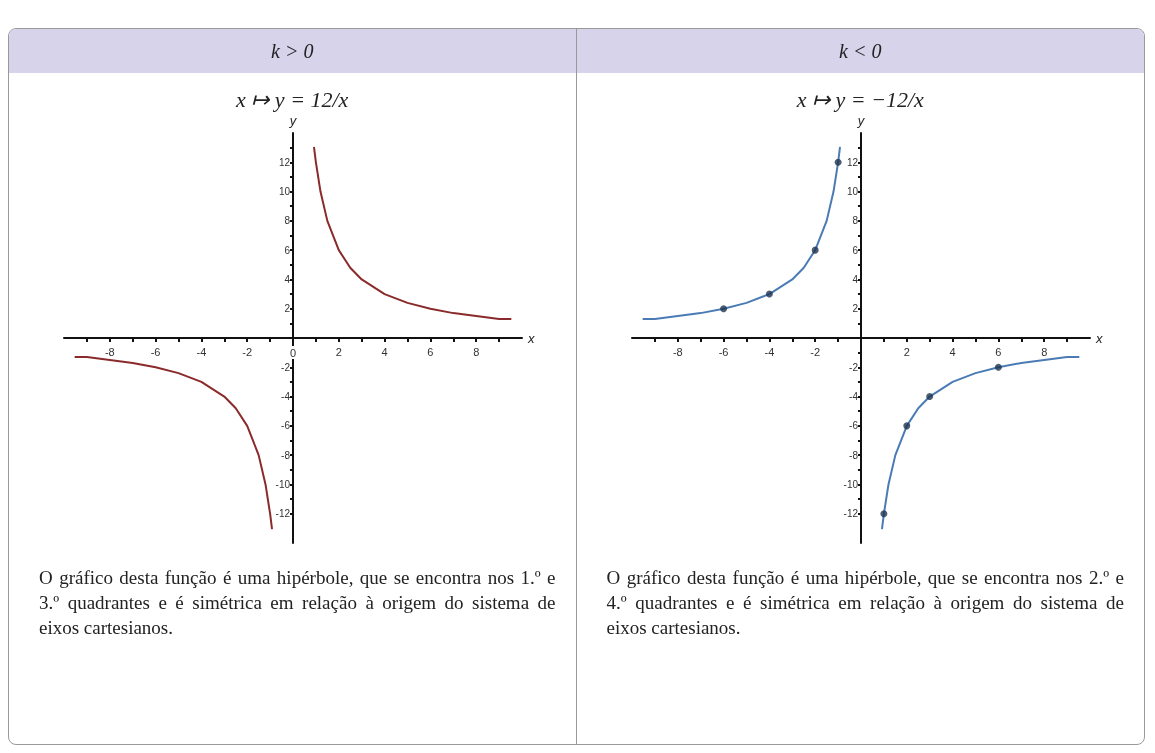 The height and width of the screenshot is (753, 1155). I want to click on chart-subtitle: x ↦ y = 12/x, so click(292, 100).